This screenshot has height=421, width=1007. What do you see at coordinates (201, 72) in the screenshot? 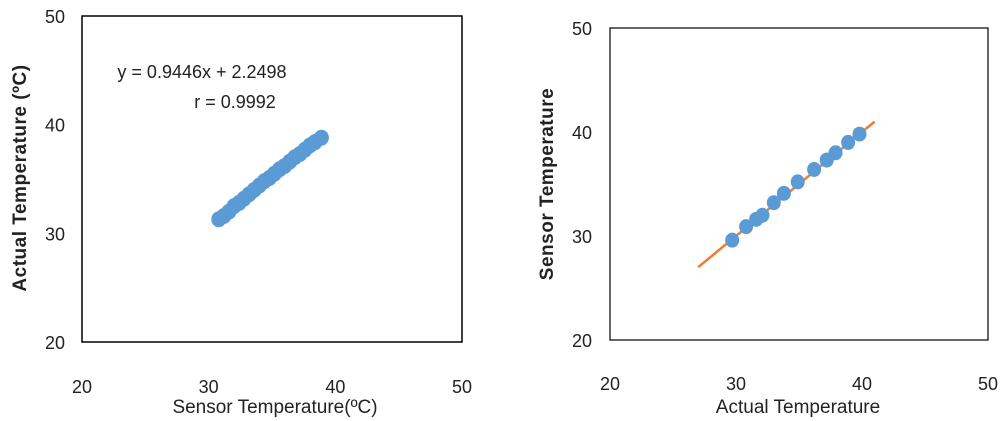
I see `regression-equation: y = 0.9446x + 2.2498` at bounding box center [201, 72].